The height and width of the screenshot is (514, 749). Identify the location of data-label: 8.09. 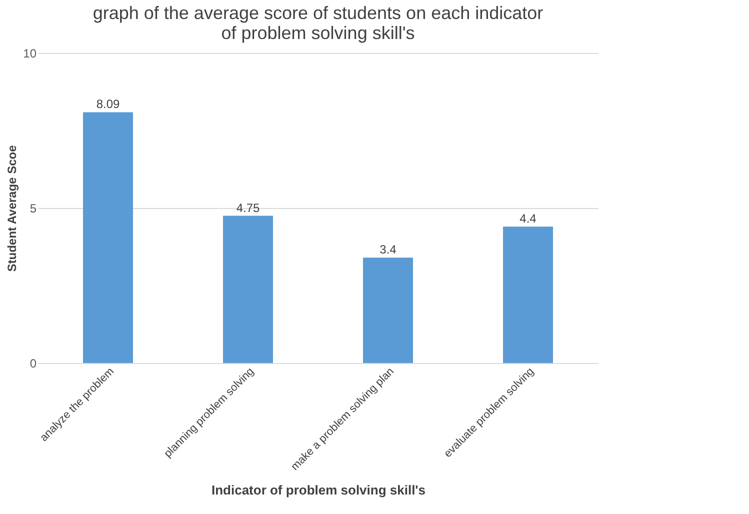
(108, 104).